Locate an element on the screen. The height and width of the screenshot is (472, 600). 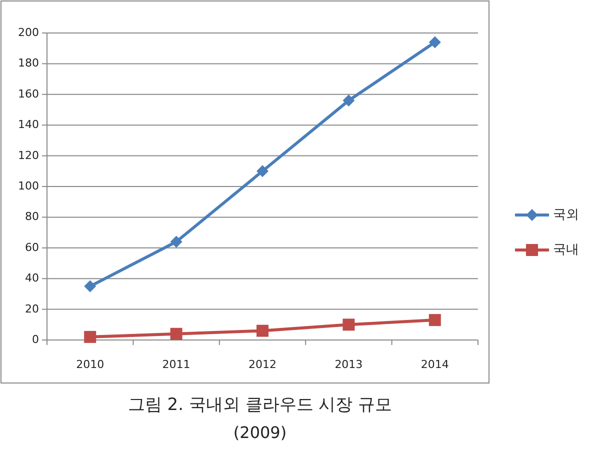
y-tick-label: 160 is located at coordinates (28, 93).